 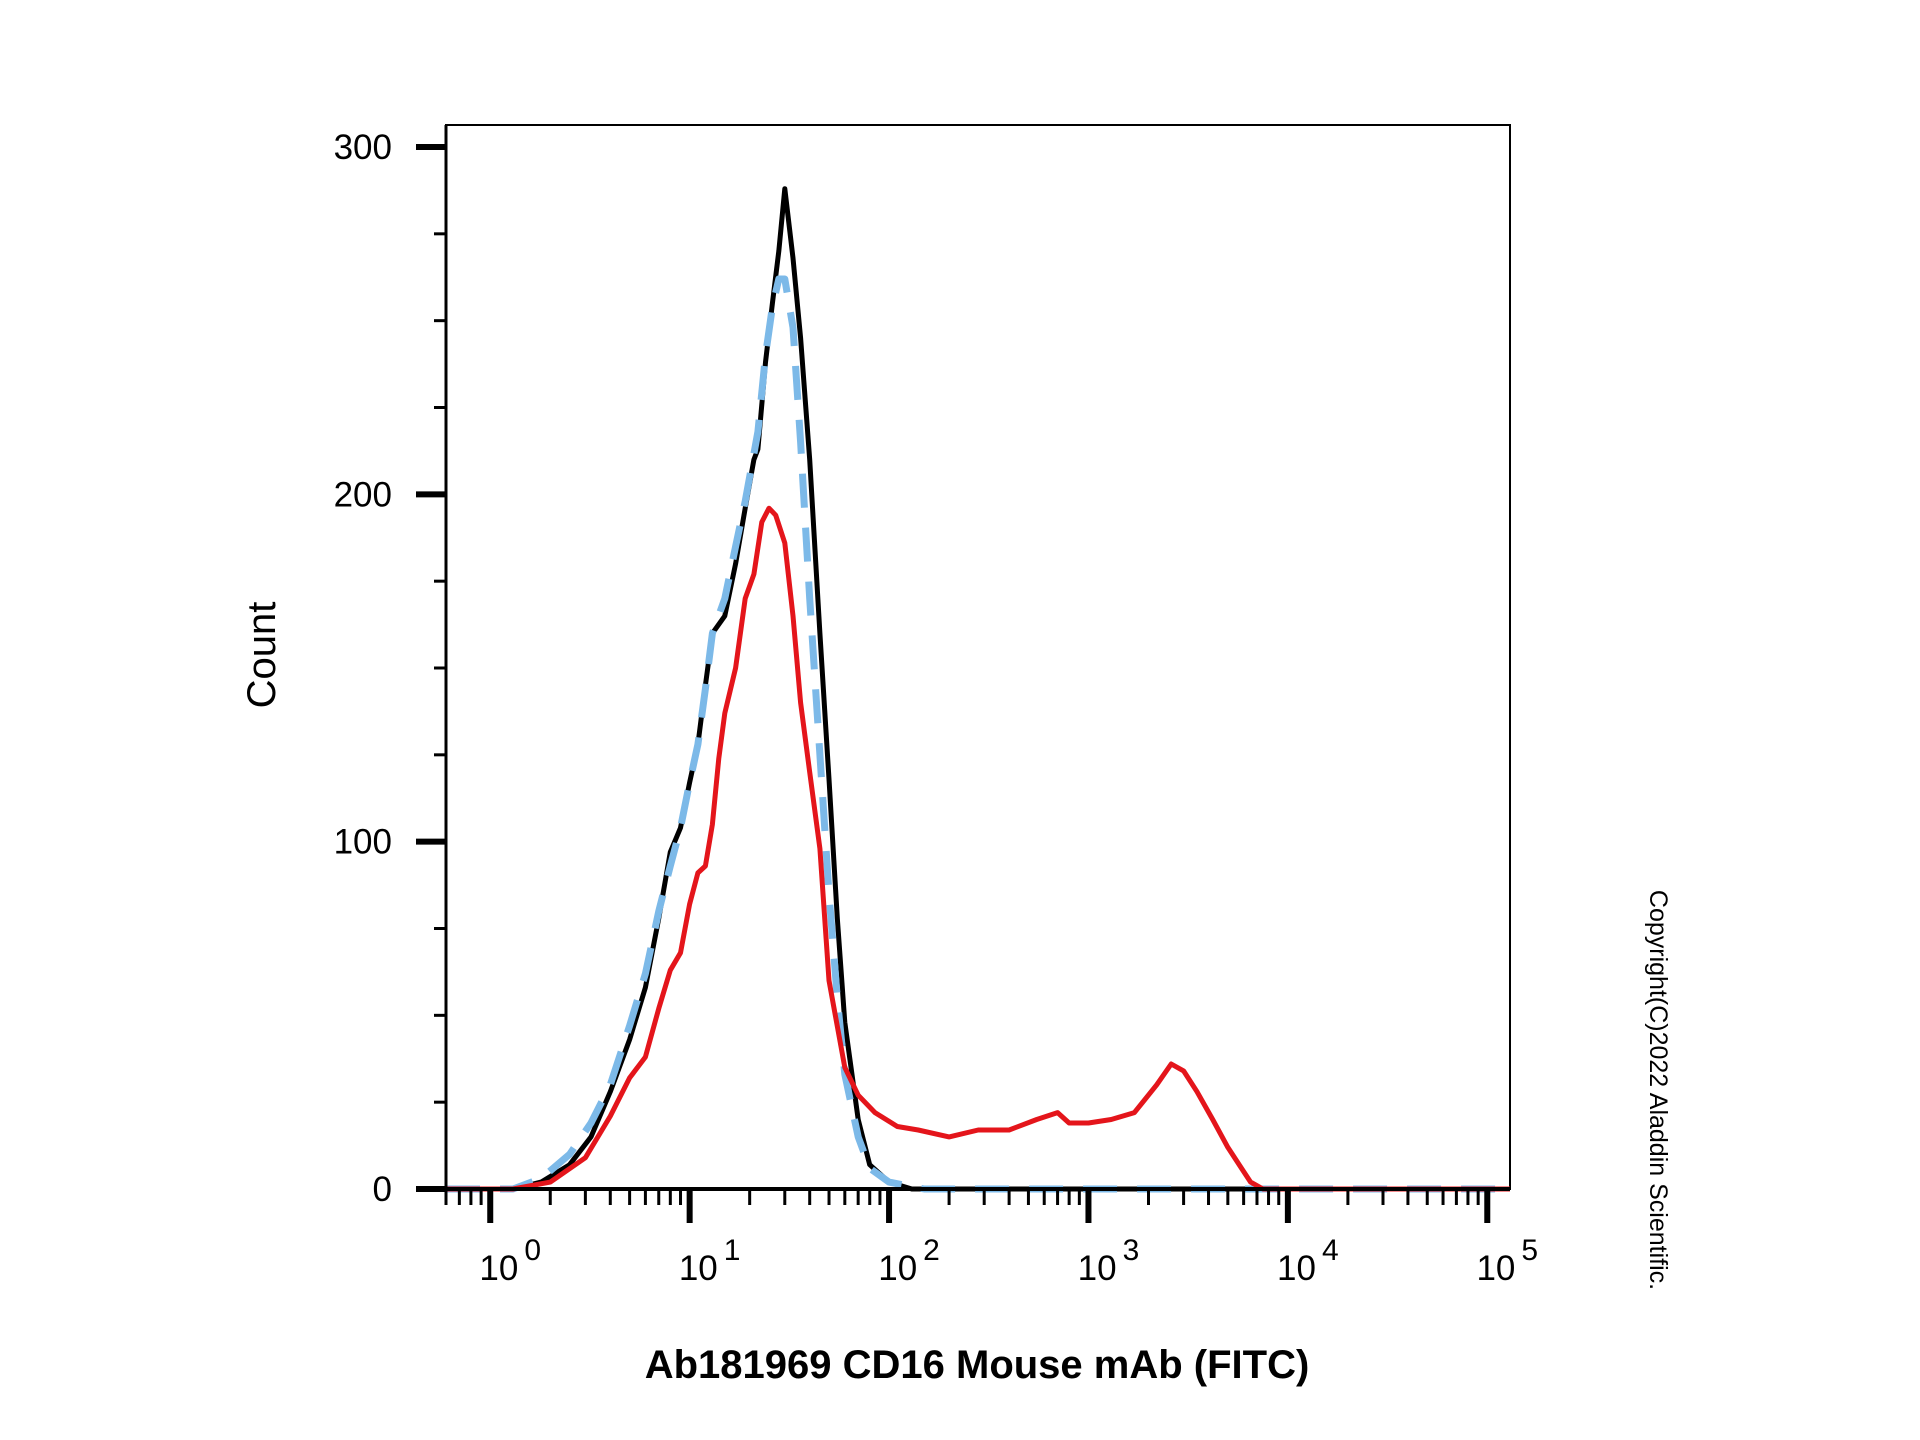 I want to click on x-tick-label: 10 5, so click(x=1507, y=1261).